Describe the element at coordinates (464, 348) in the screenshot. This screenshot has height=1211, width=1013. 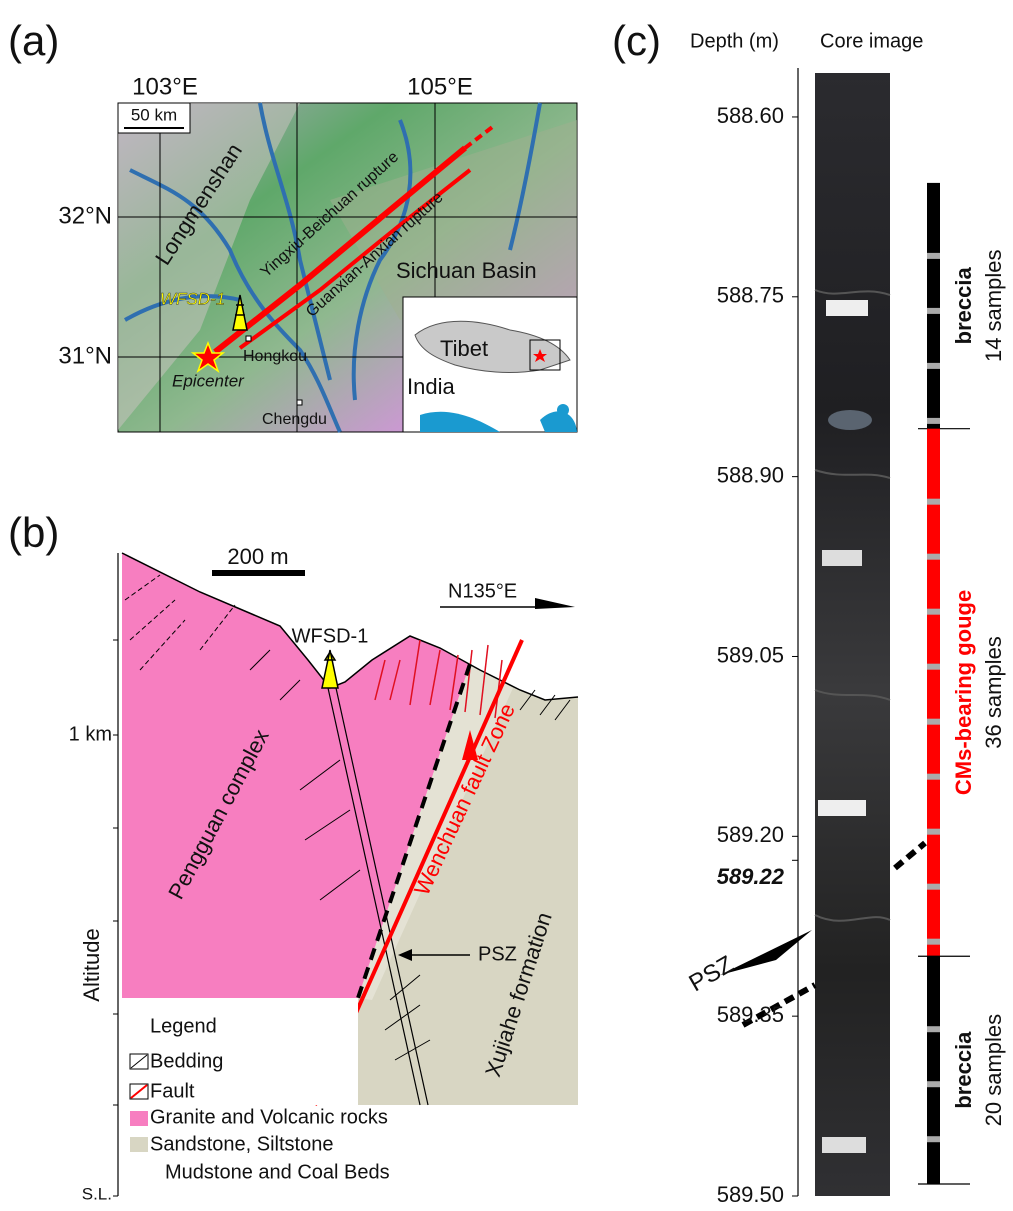
I see `map-label: Tibet` at that location.